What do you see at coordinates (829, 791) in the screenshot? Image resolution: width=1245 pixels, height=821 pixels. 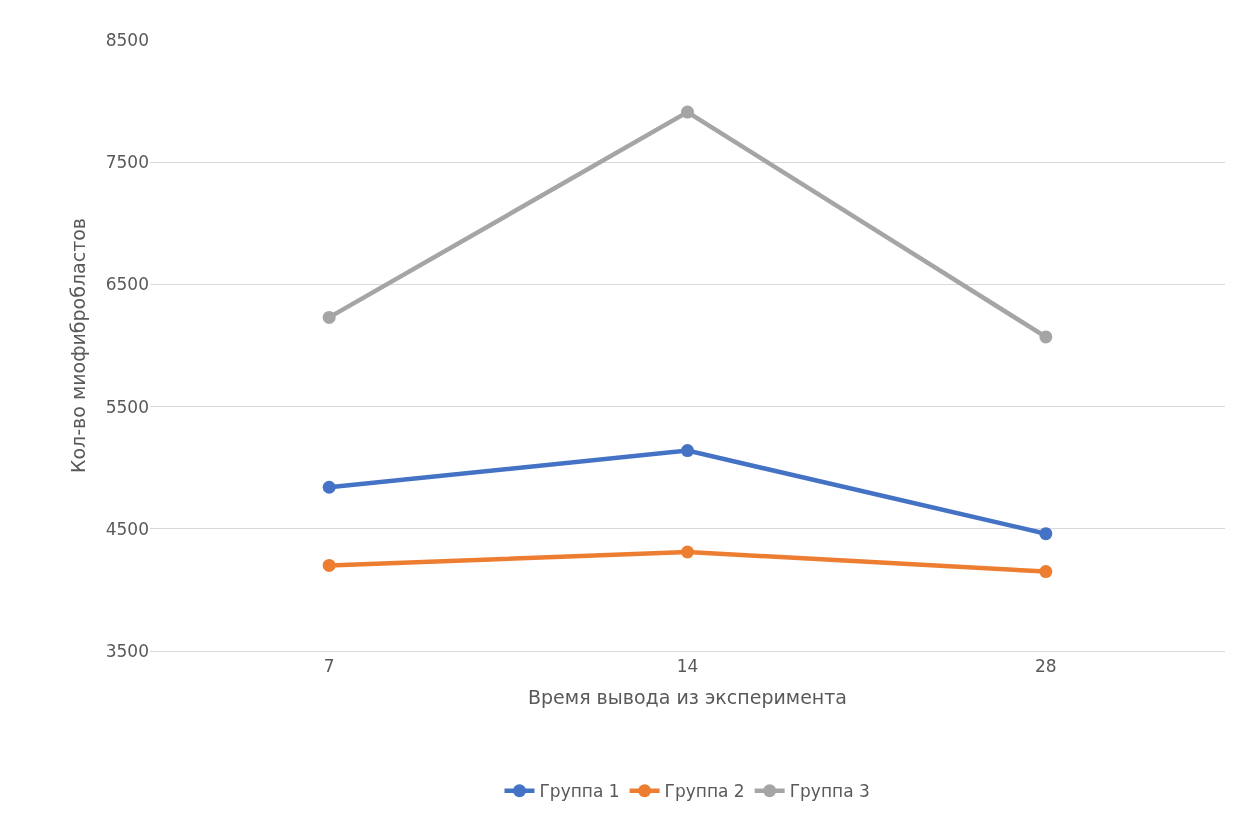 I see `legend-label: Группа 3` at bounding box center [829, 791].